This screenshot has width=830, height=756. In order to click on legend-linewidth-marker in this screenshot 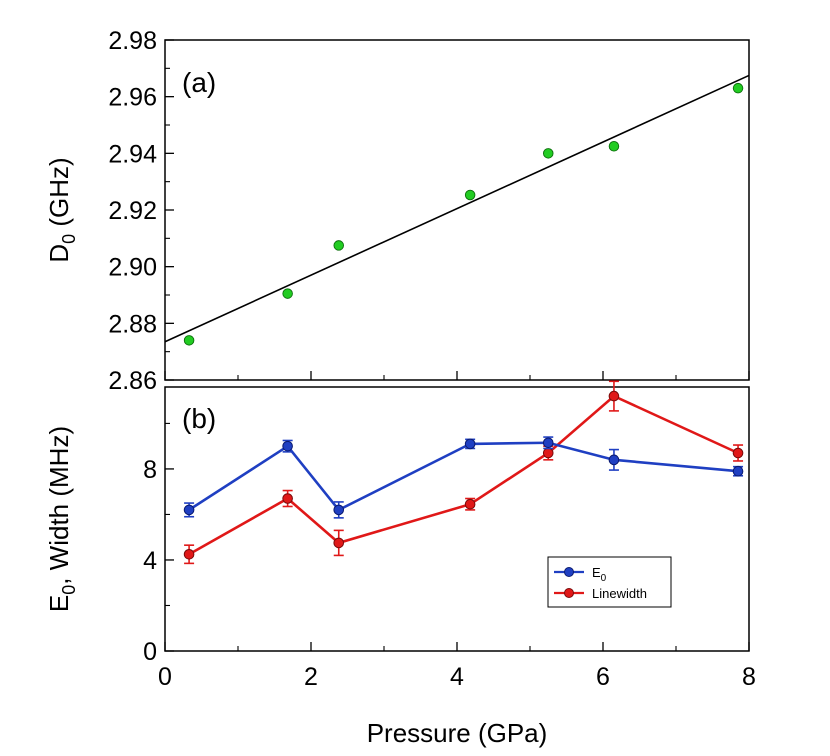, I will do `click(569, 593)`.